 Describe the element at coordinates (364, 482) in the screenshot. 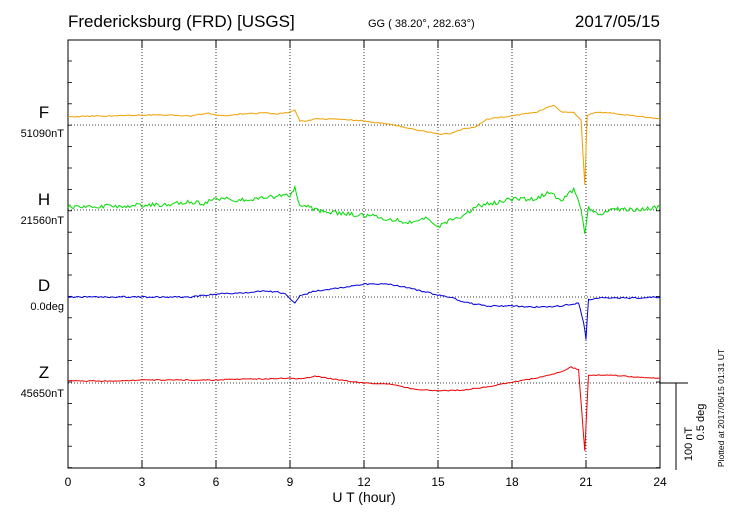

I see `x-tick-label-12: 12` at that location.